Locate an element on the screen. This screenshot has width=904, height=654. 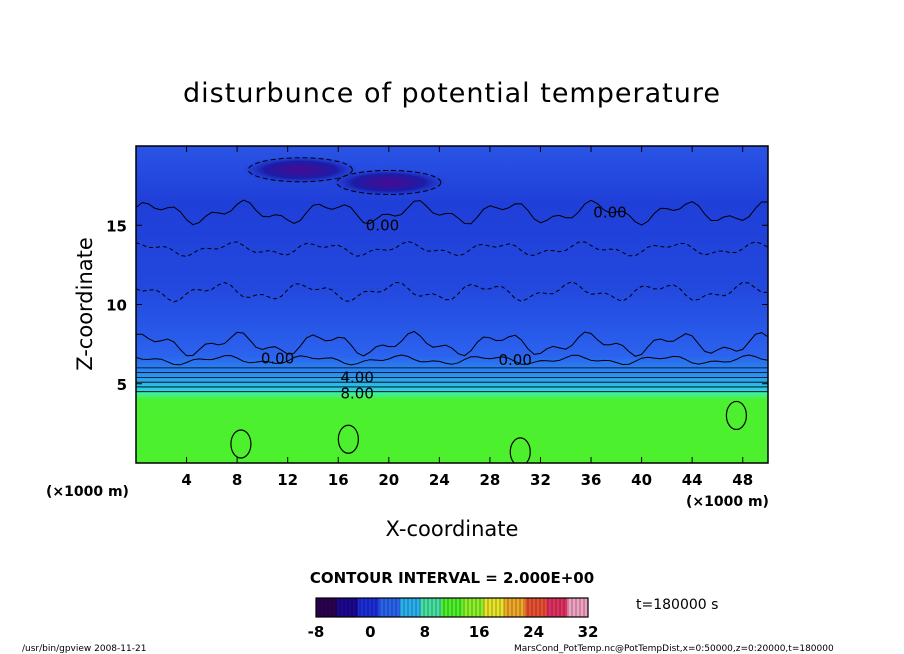
x-tick-label: 8 is located at coordinates (237, 480).